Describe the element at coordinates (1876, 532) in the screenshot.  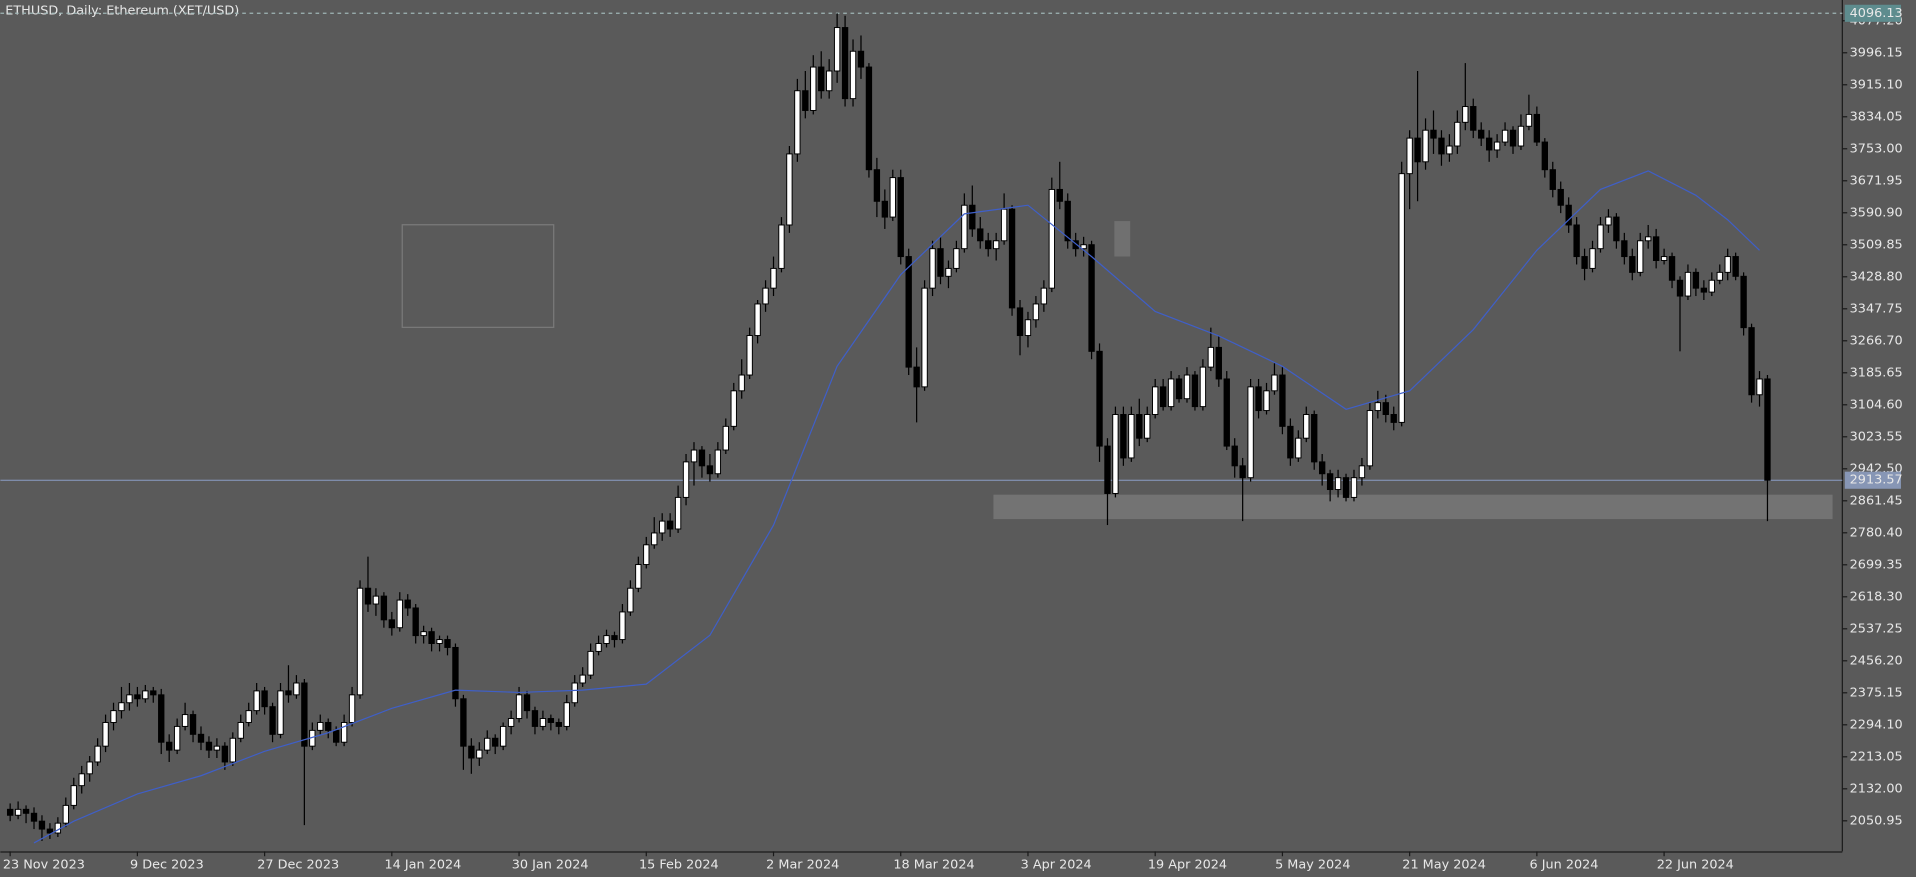
I see `y-tick-label: 2780.40` at that location.